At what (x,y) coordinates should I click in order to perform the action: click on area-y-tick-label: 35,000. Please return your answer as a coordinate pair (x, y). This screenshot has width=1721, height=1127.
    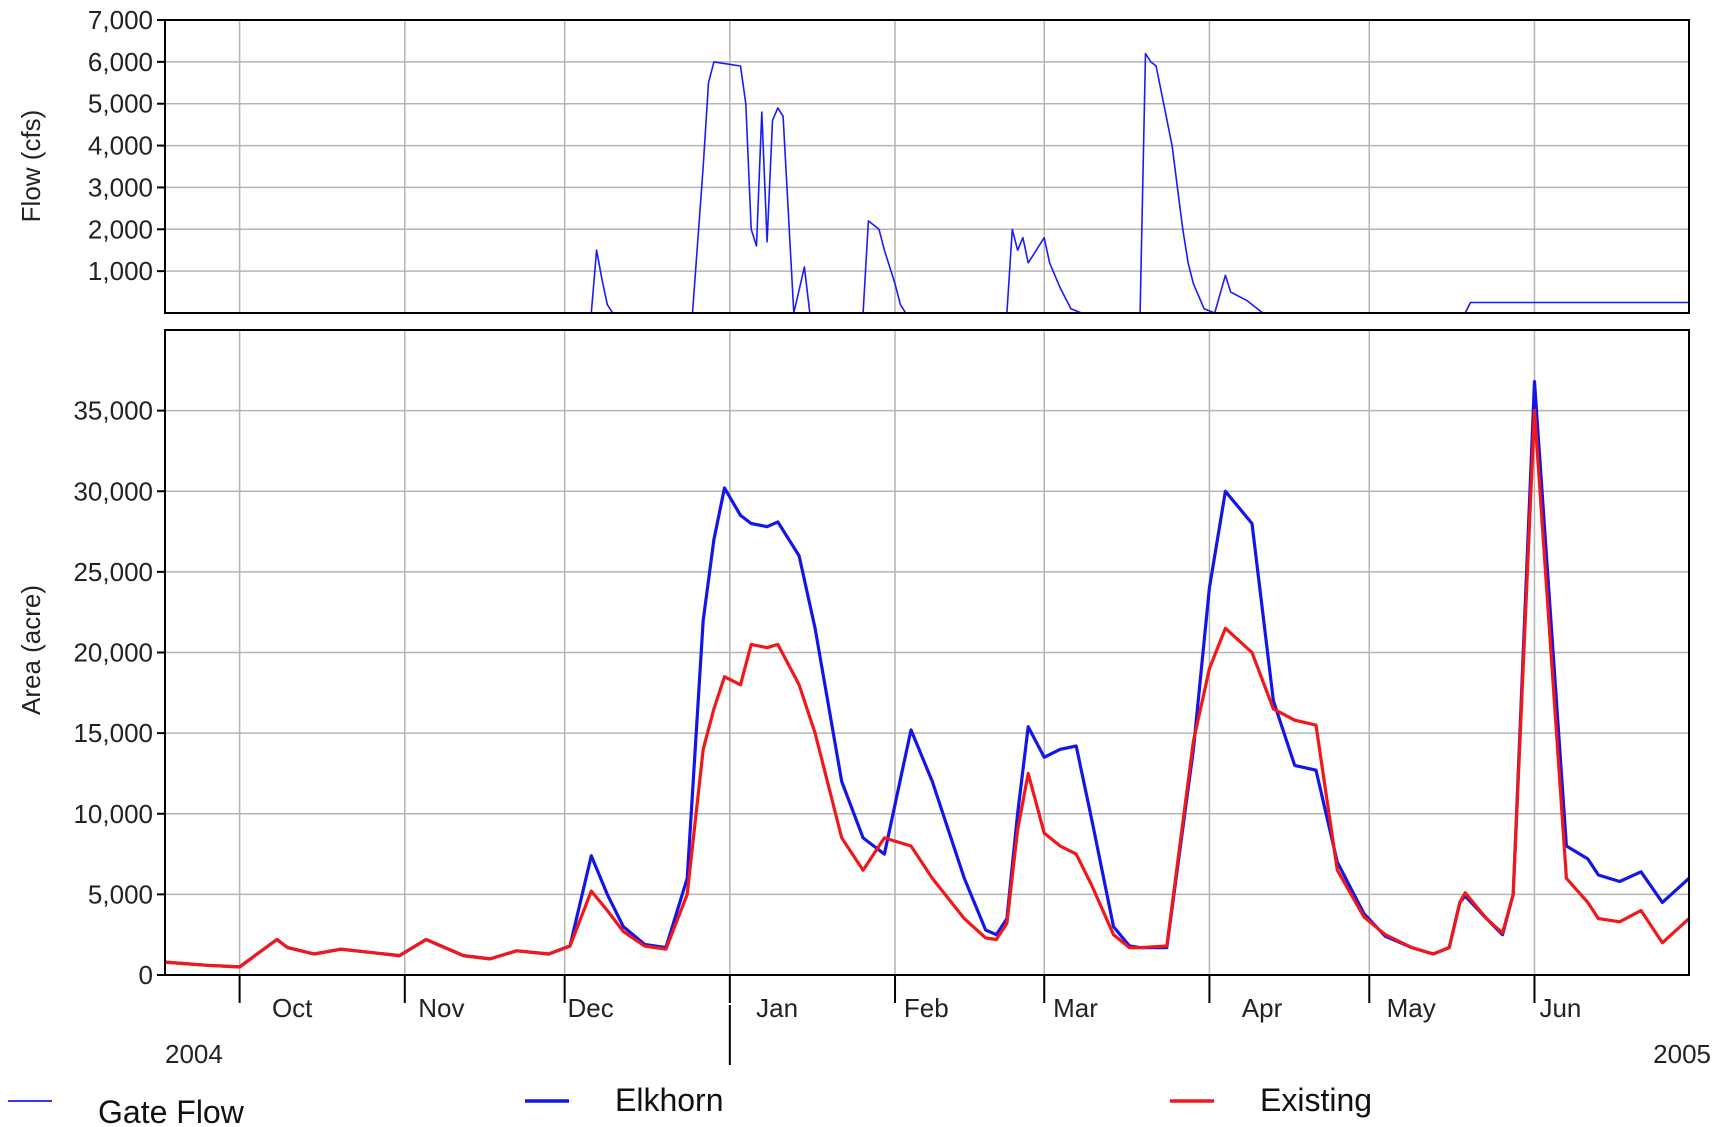
    Looking at the image, I should click on (113, 411).